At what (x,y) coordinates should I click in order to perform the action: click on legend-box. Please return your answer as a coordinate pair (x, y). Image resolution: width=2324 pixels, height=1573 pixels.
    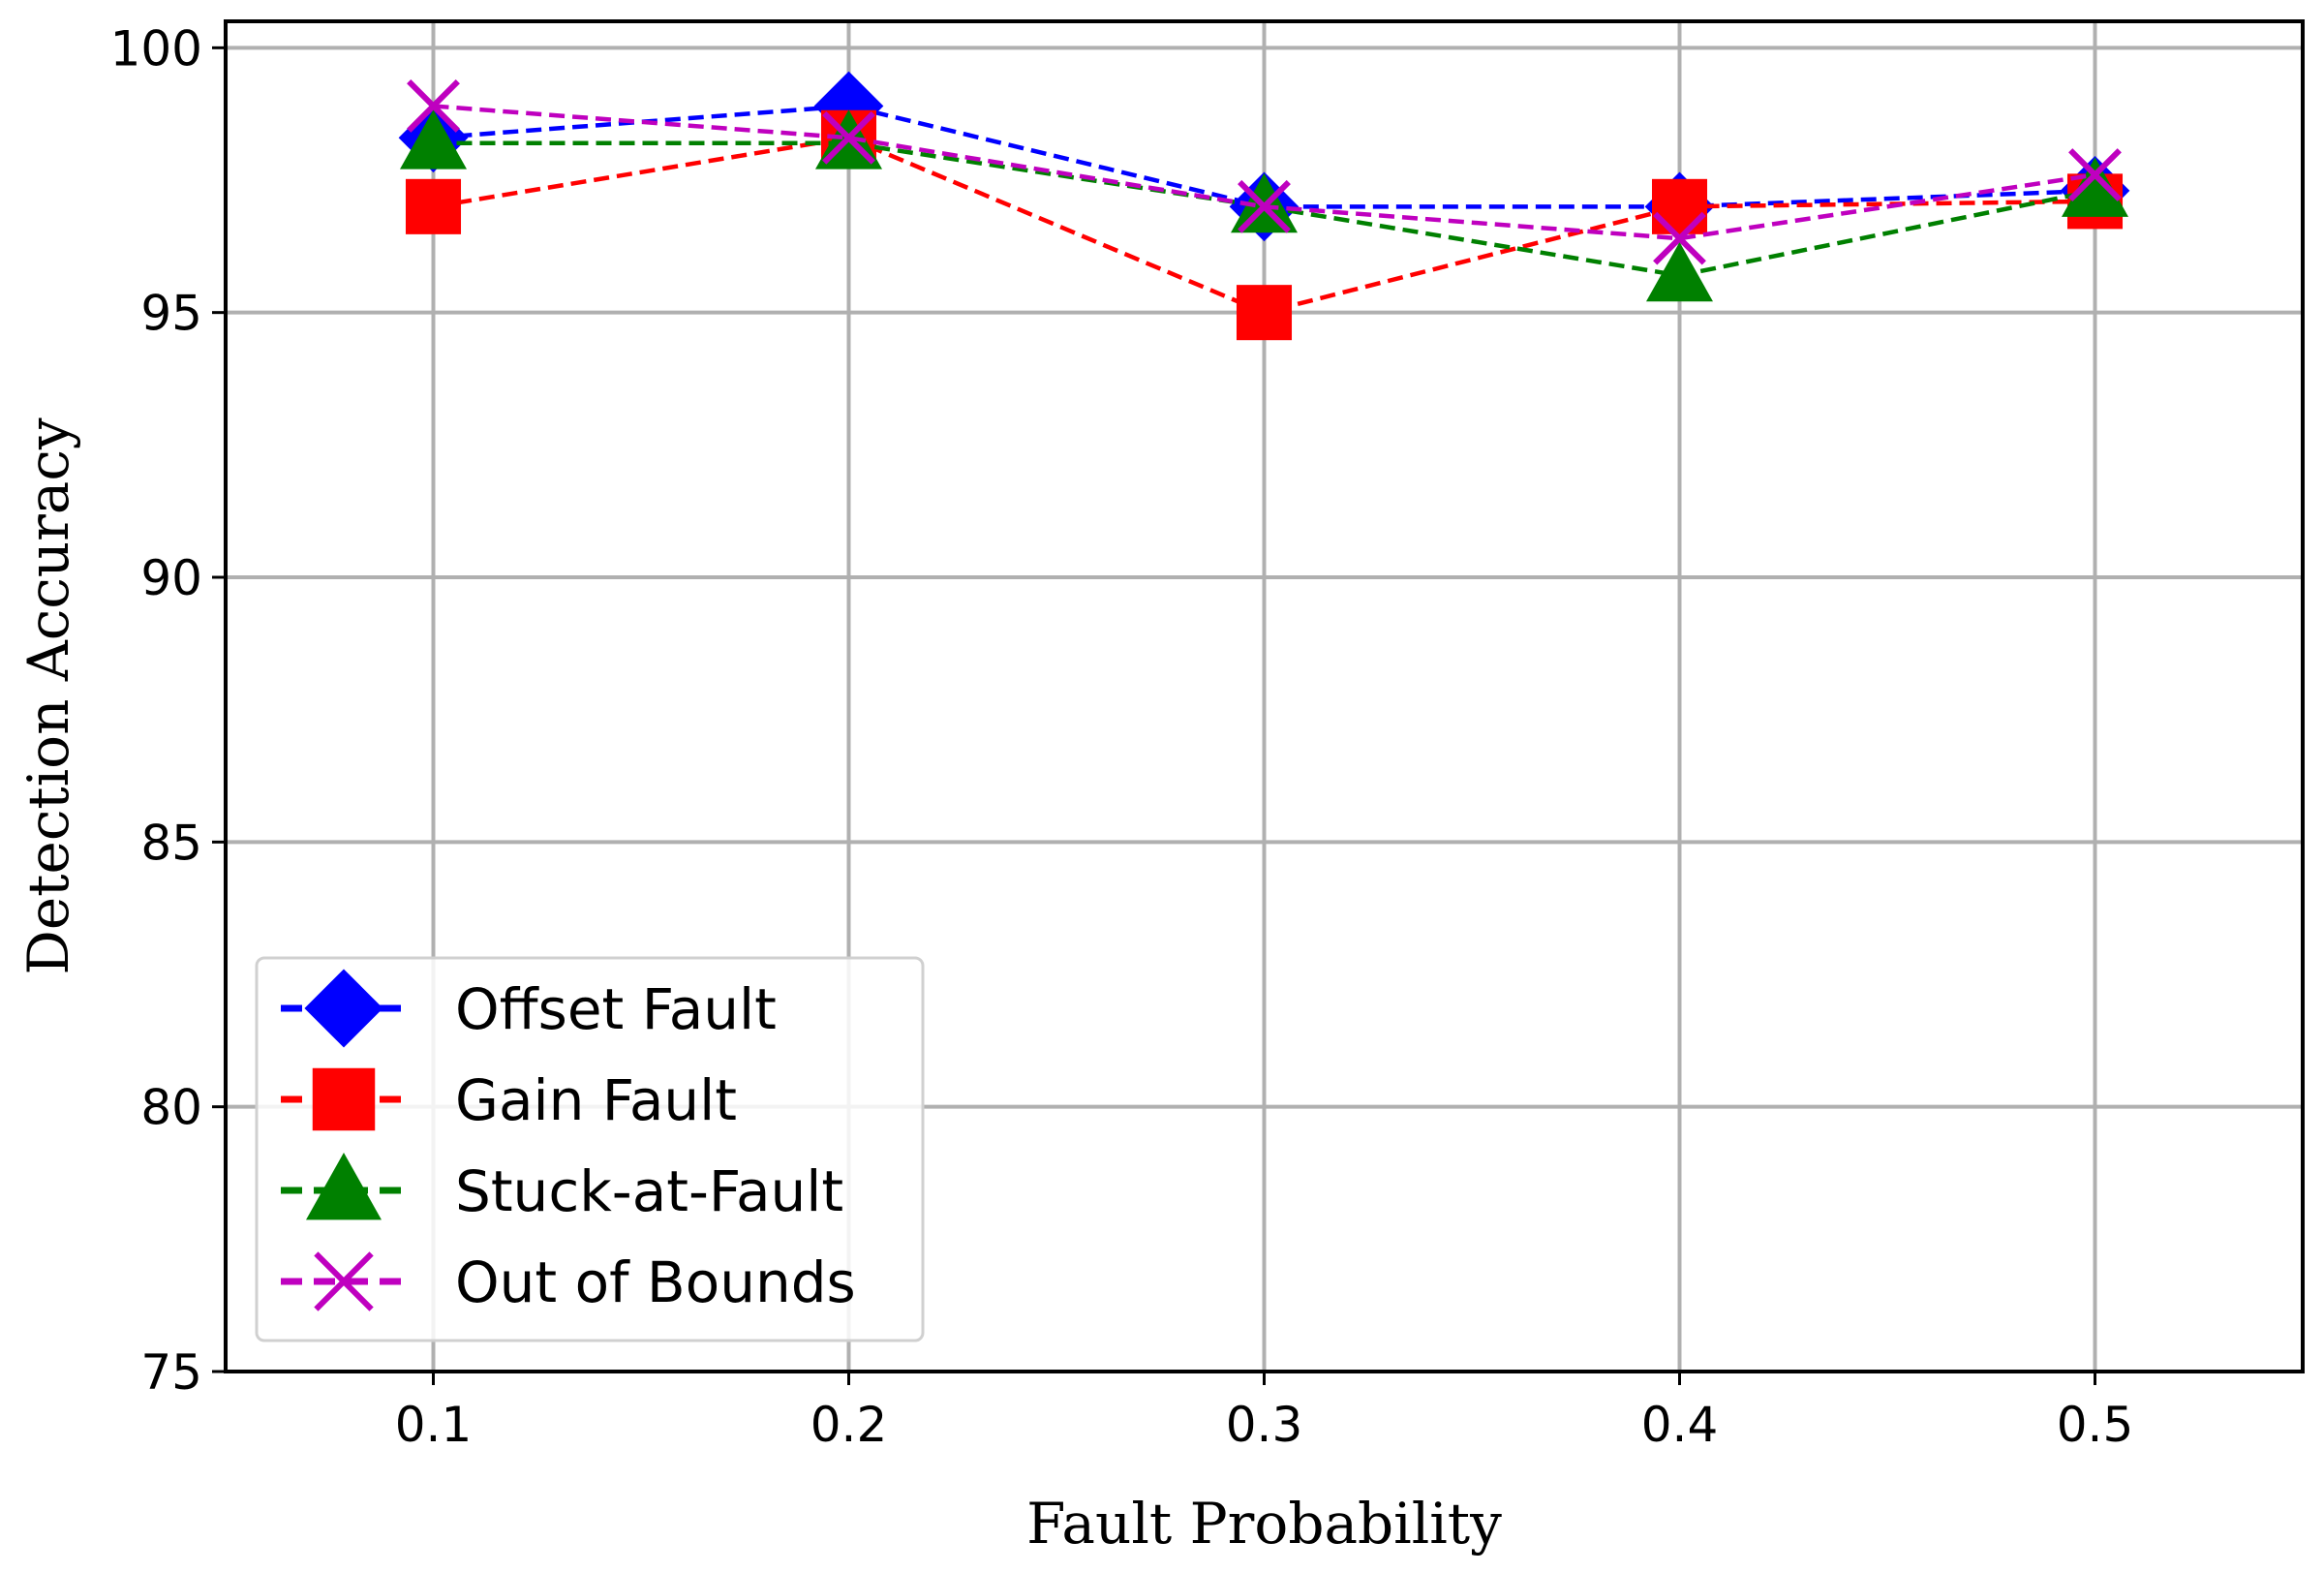
    Looking at the image, I should click on (590, 1149).